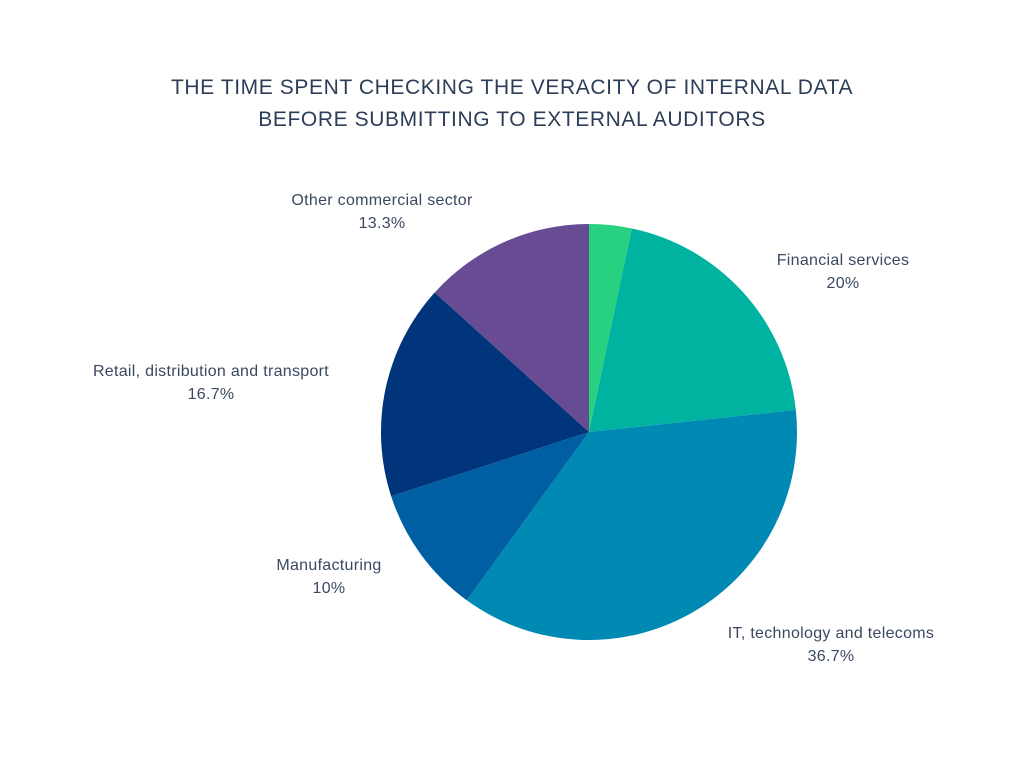 The width and height of the screenshot is (1024, 768). Describe the element at coordinates (382, 223) in the screenshot. I see `slice-value-label: 13.3%` at that location.